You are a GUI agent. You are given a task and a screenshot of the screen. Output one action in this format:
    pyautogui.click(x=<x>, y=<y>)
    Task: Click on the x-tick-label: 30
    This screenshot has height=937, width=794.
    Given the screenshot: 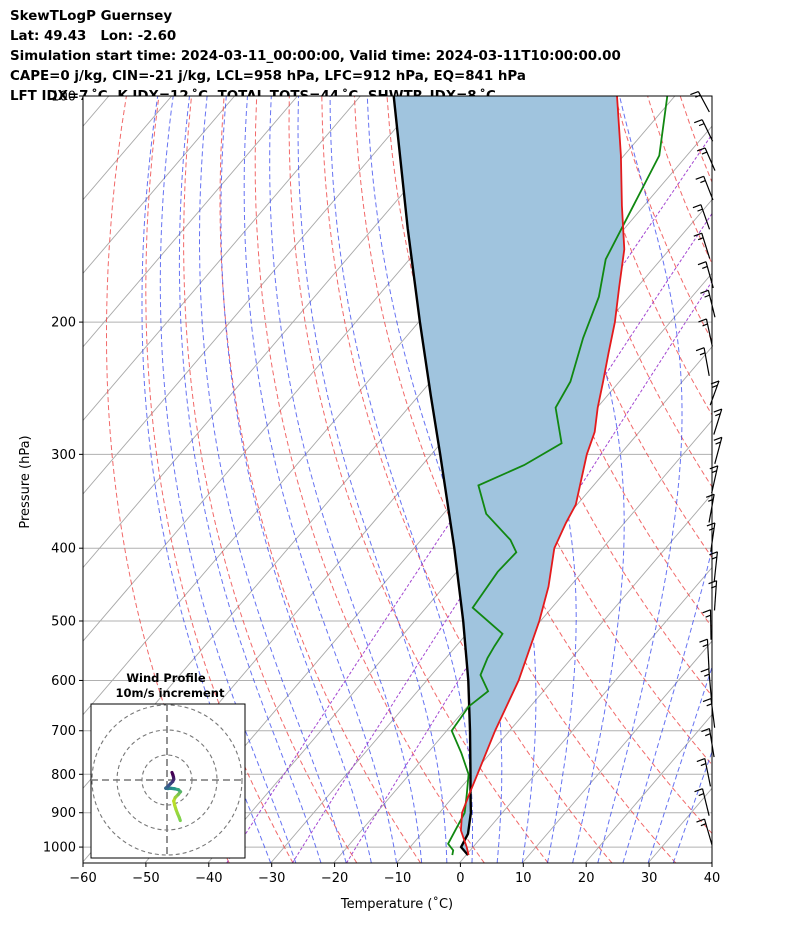 What is the action you would take?
    pyautogui.click(x=649, y=878)
    